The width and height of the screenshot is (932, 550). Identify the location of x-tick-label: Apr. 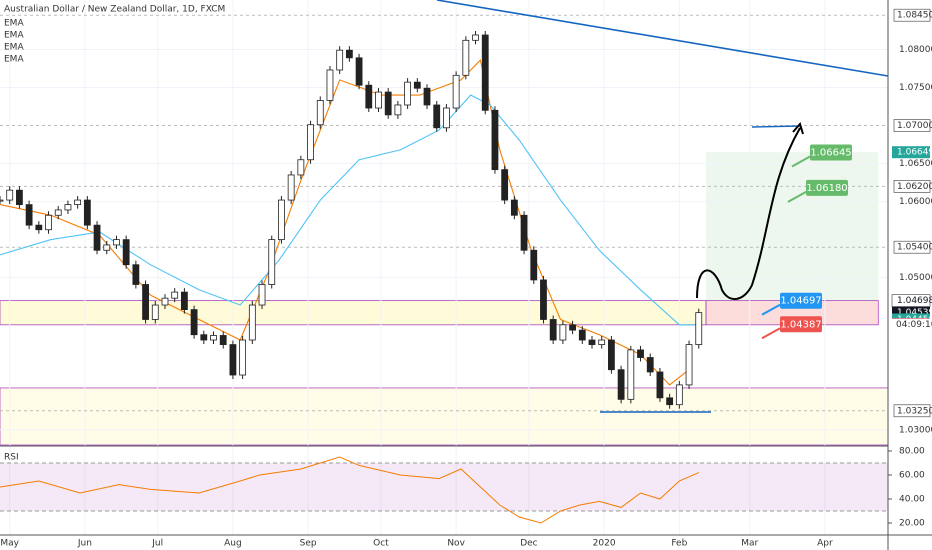
(825, 544).